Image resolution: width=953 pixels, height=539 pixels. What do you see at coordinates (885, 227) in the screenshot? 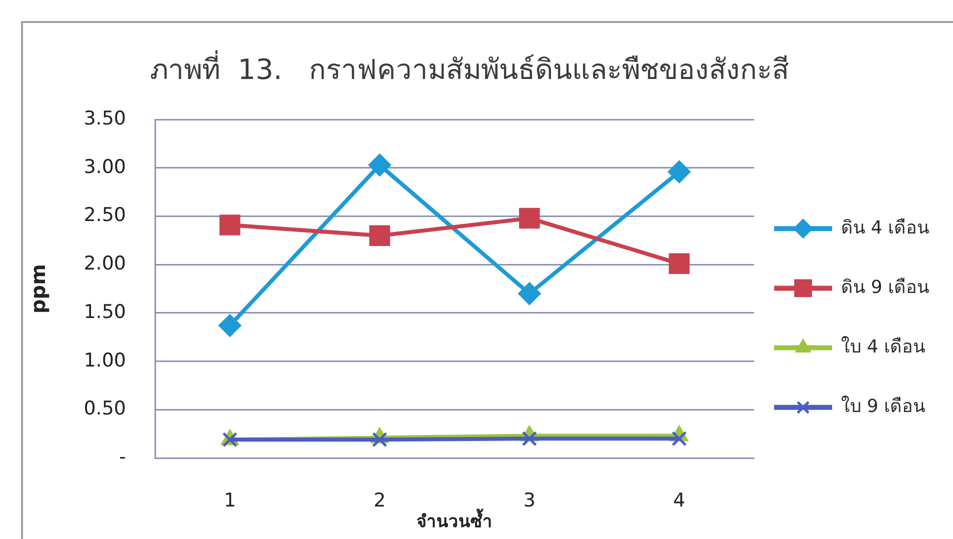
I see `legend-label: ดิน 4 เดือน` at bounding box center [885, 227].